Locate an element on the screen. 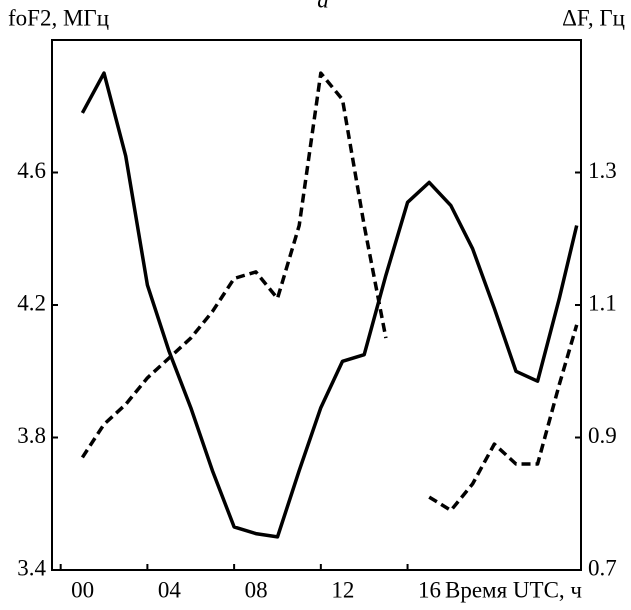 The image size is (631, 610). y2-axis-label: ΔF, Гц is located at coordinates (593, 17).